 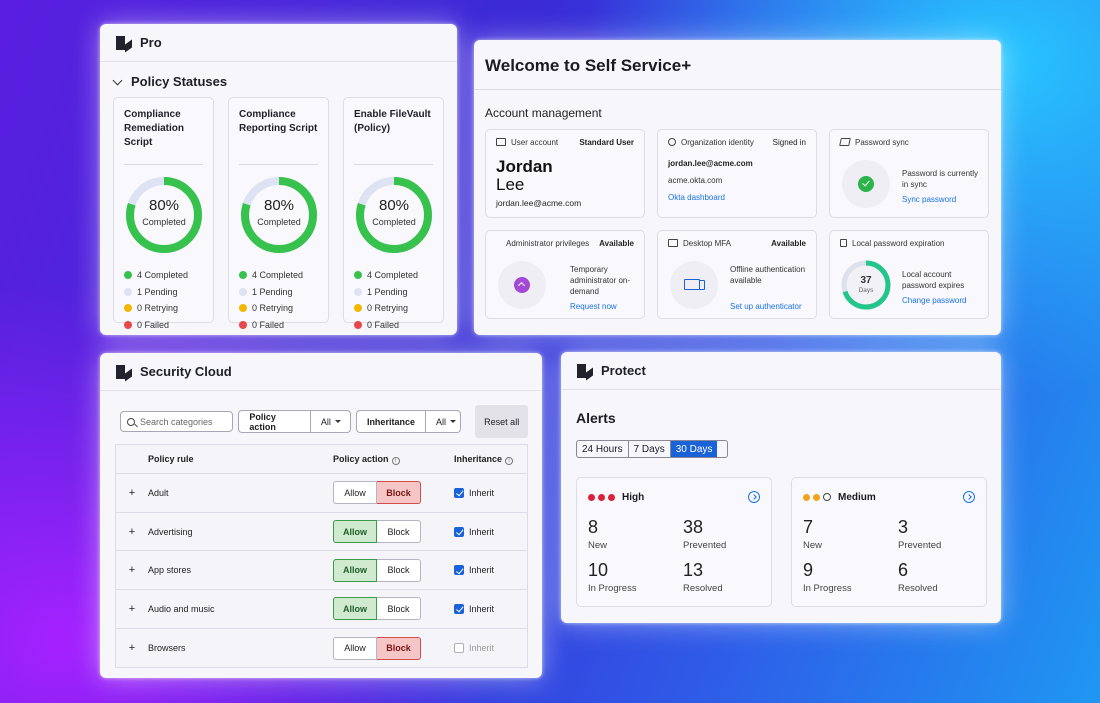 I want to click on mfa-text: Offline authentication available, so click(x=768, y=275).